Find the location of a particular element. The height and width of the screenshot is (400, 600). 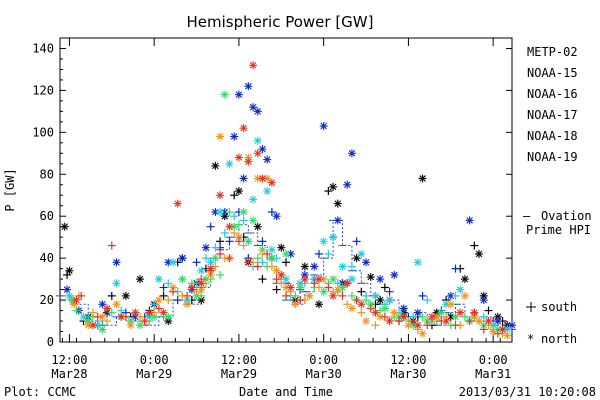

ovation-legend-label-1: Ovation is located at coordinates (566, 216).